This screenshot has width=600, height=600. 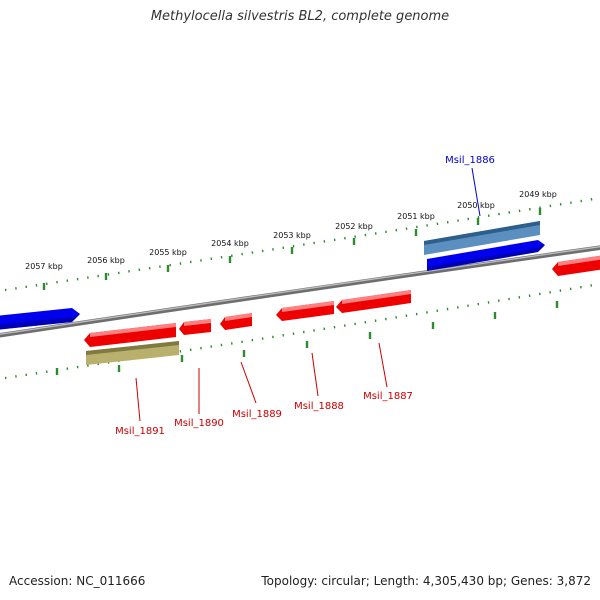 I want to click on ruler-label-2055: 2055 kbp, so click(x=168, y=252).